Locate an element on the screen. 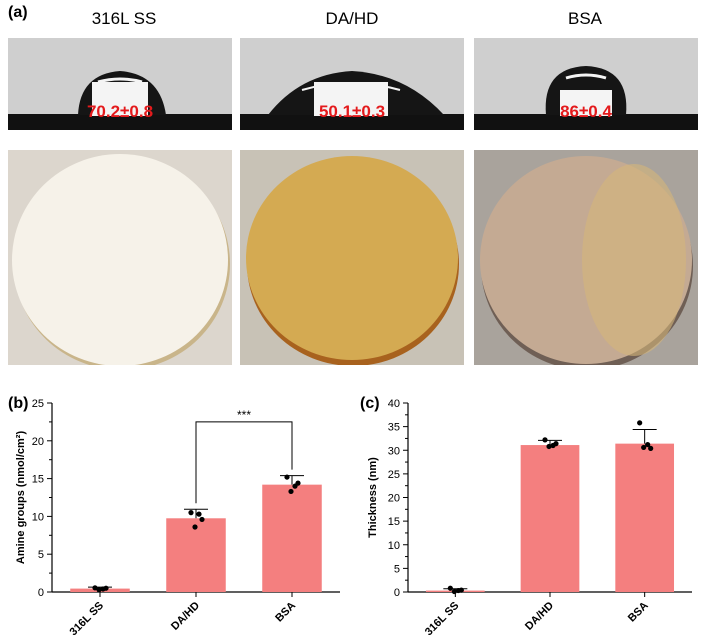 The image size is (704, 644). y-tick-label: 35 is located at coordinates (394, 428).